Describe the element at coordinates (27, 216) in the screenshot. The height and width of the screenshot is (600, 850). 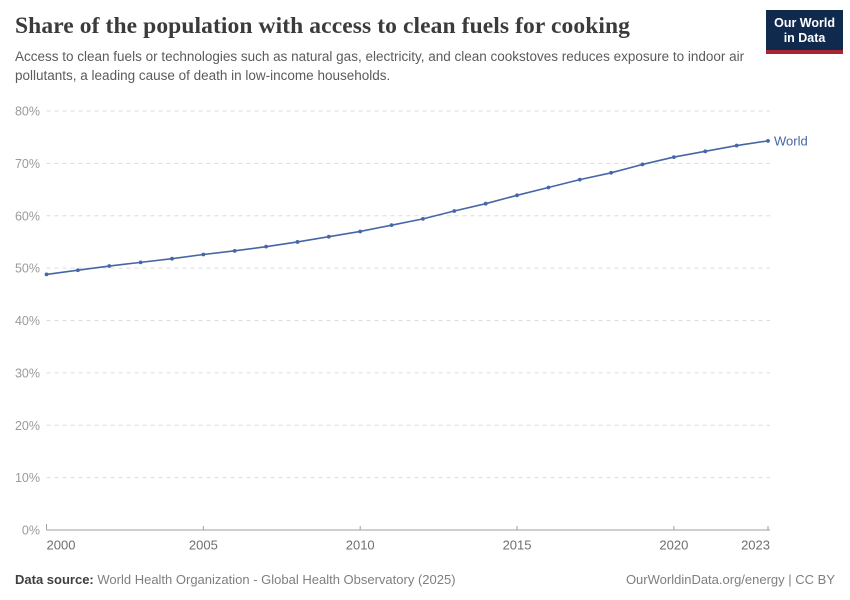
I see `y-axis-tick-label: 60%` at that location.